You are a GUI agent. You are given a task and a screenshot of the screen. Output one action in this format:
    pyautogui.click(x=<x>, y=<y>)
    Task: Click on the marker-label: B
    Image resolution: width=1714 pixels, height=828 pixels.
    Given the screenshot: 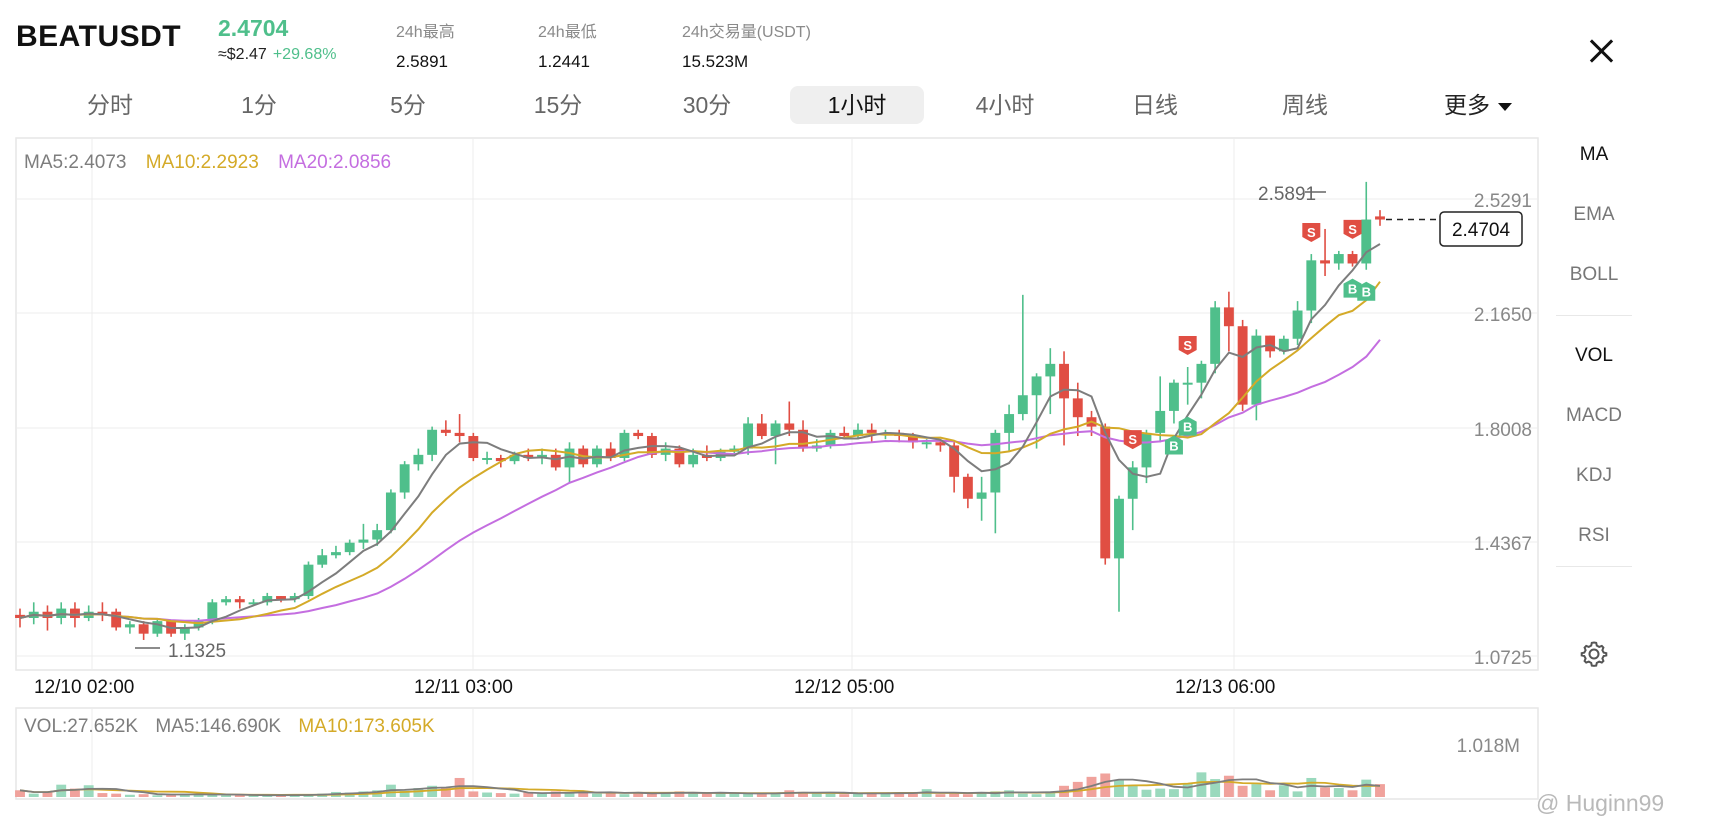 What is the action you would take?
    pyautogui.click(x=1173, y=445)
    